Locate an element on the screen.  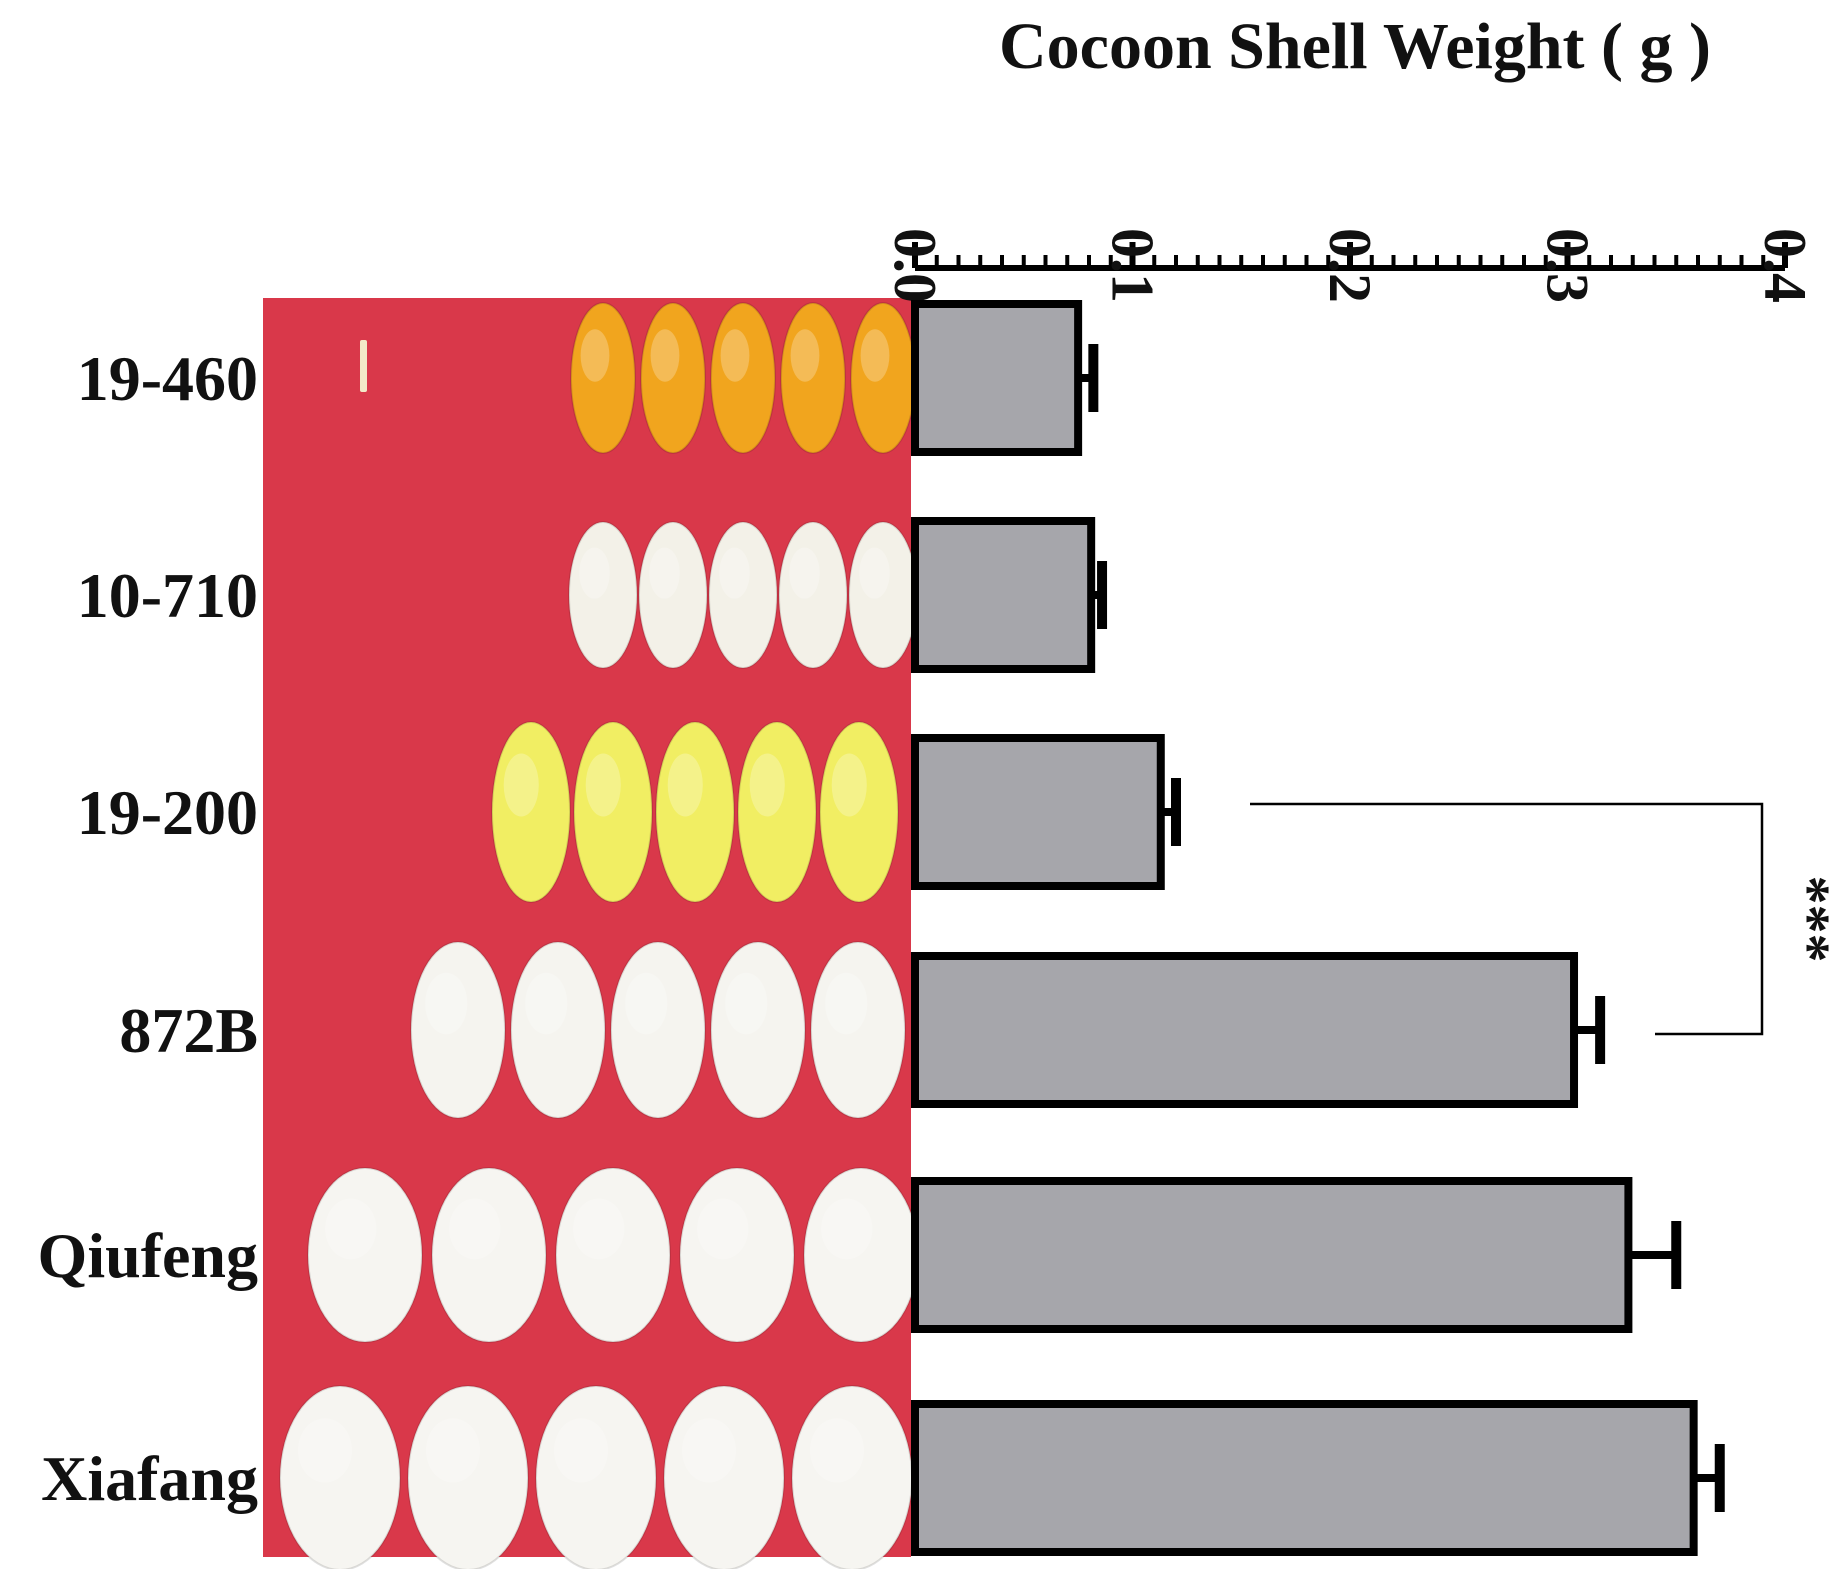
strain-label: 872B is located at coordinates (188, 1030).